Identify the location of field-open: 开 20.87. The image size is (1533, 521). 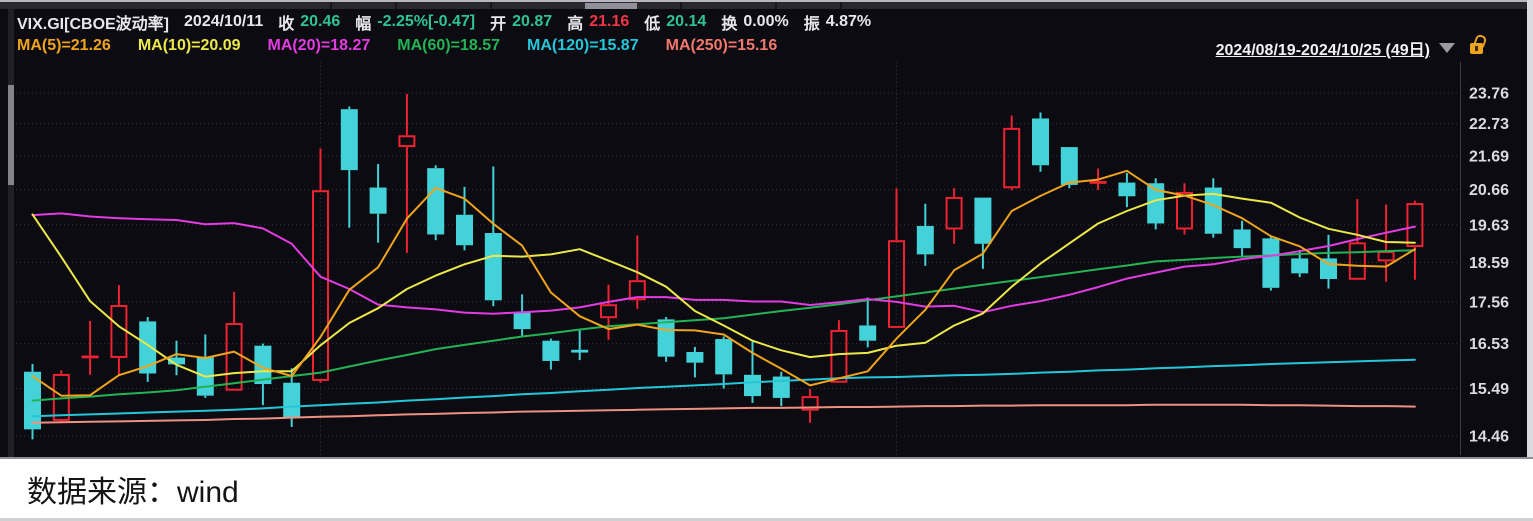
(521, 22).